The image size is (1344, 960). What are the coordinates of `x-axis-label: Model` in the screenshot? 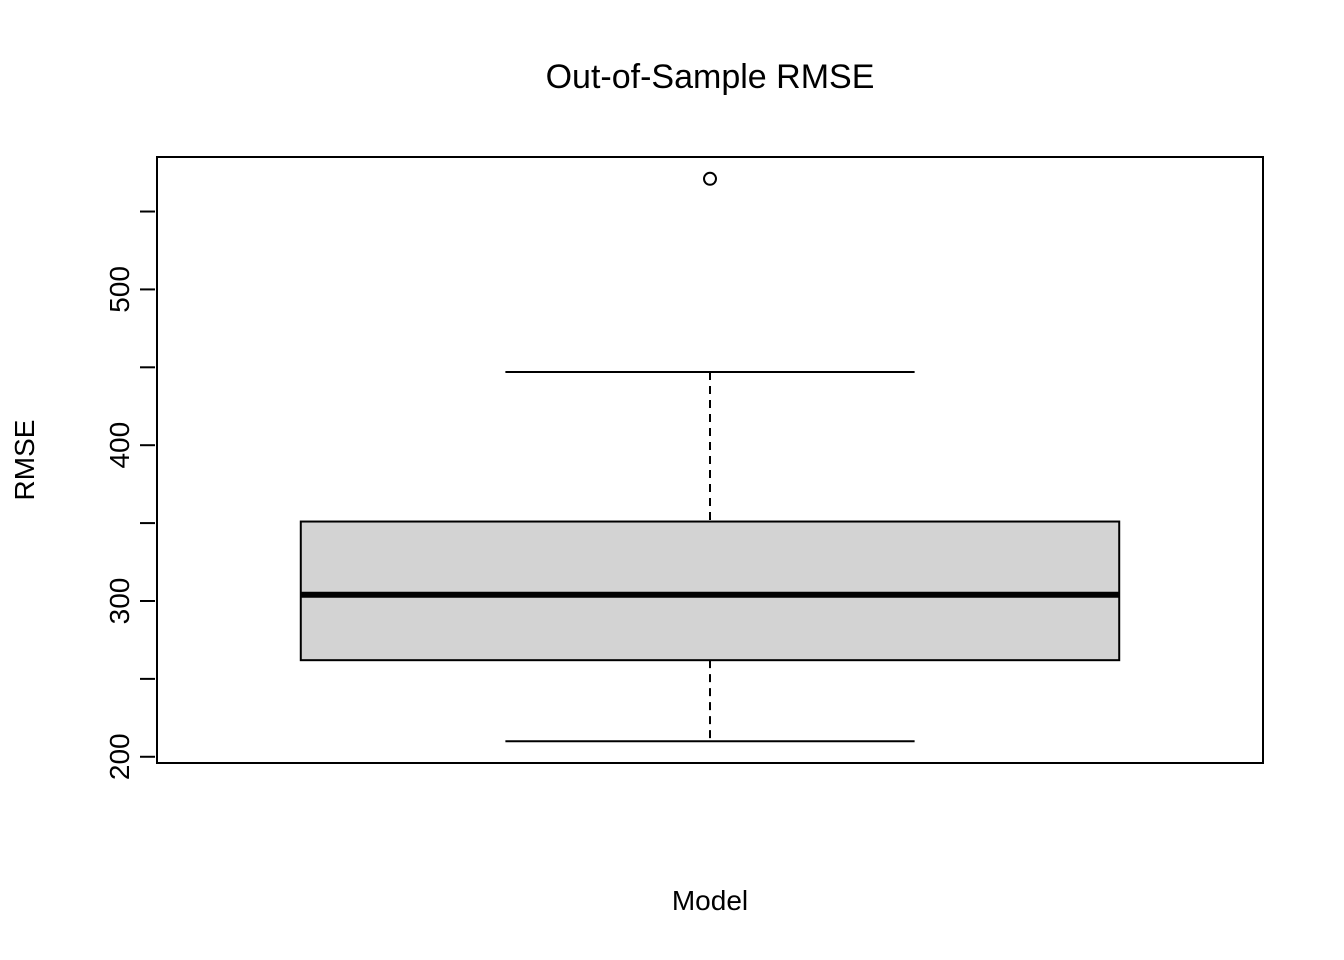 It's located at (710, 900).